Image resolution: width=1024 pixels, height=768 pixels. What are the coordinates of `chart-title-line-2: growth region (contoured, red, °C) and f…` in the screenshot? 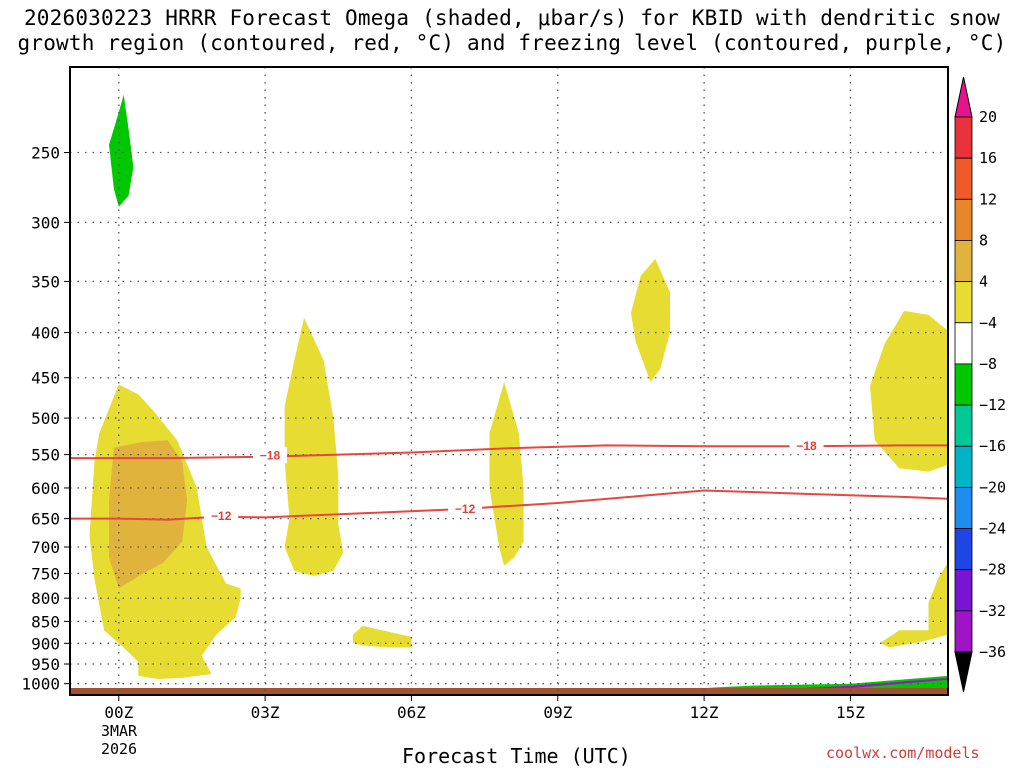 It's located at (512, 43).